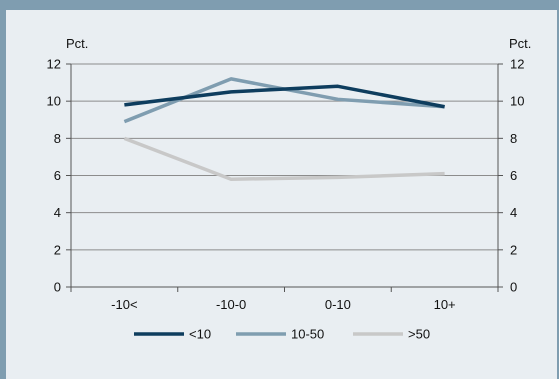  I want to click on y-tick-label-right: 2, so click(513, 249).